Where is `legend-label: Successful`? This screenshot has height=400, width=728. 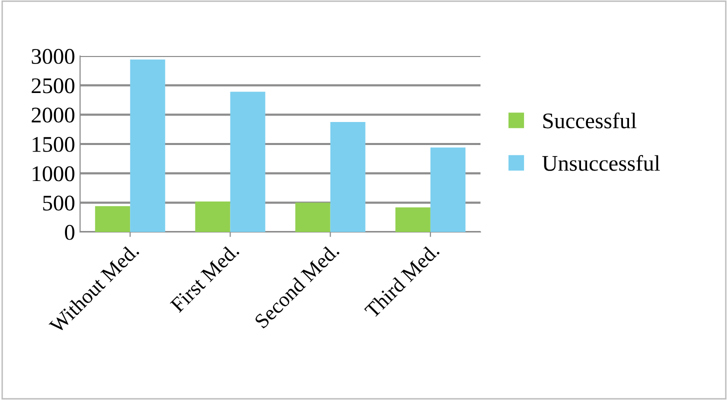 legend-label: Successful is located at coordinates (589, 120).